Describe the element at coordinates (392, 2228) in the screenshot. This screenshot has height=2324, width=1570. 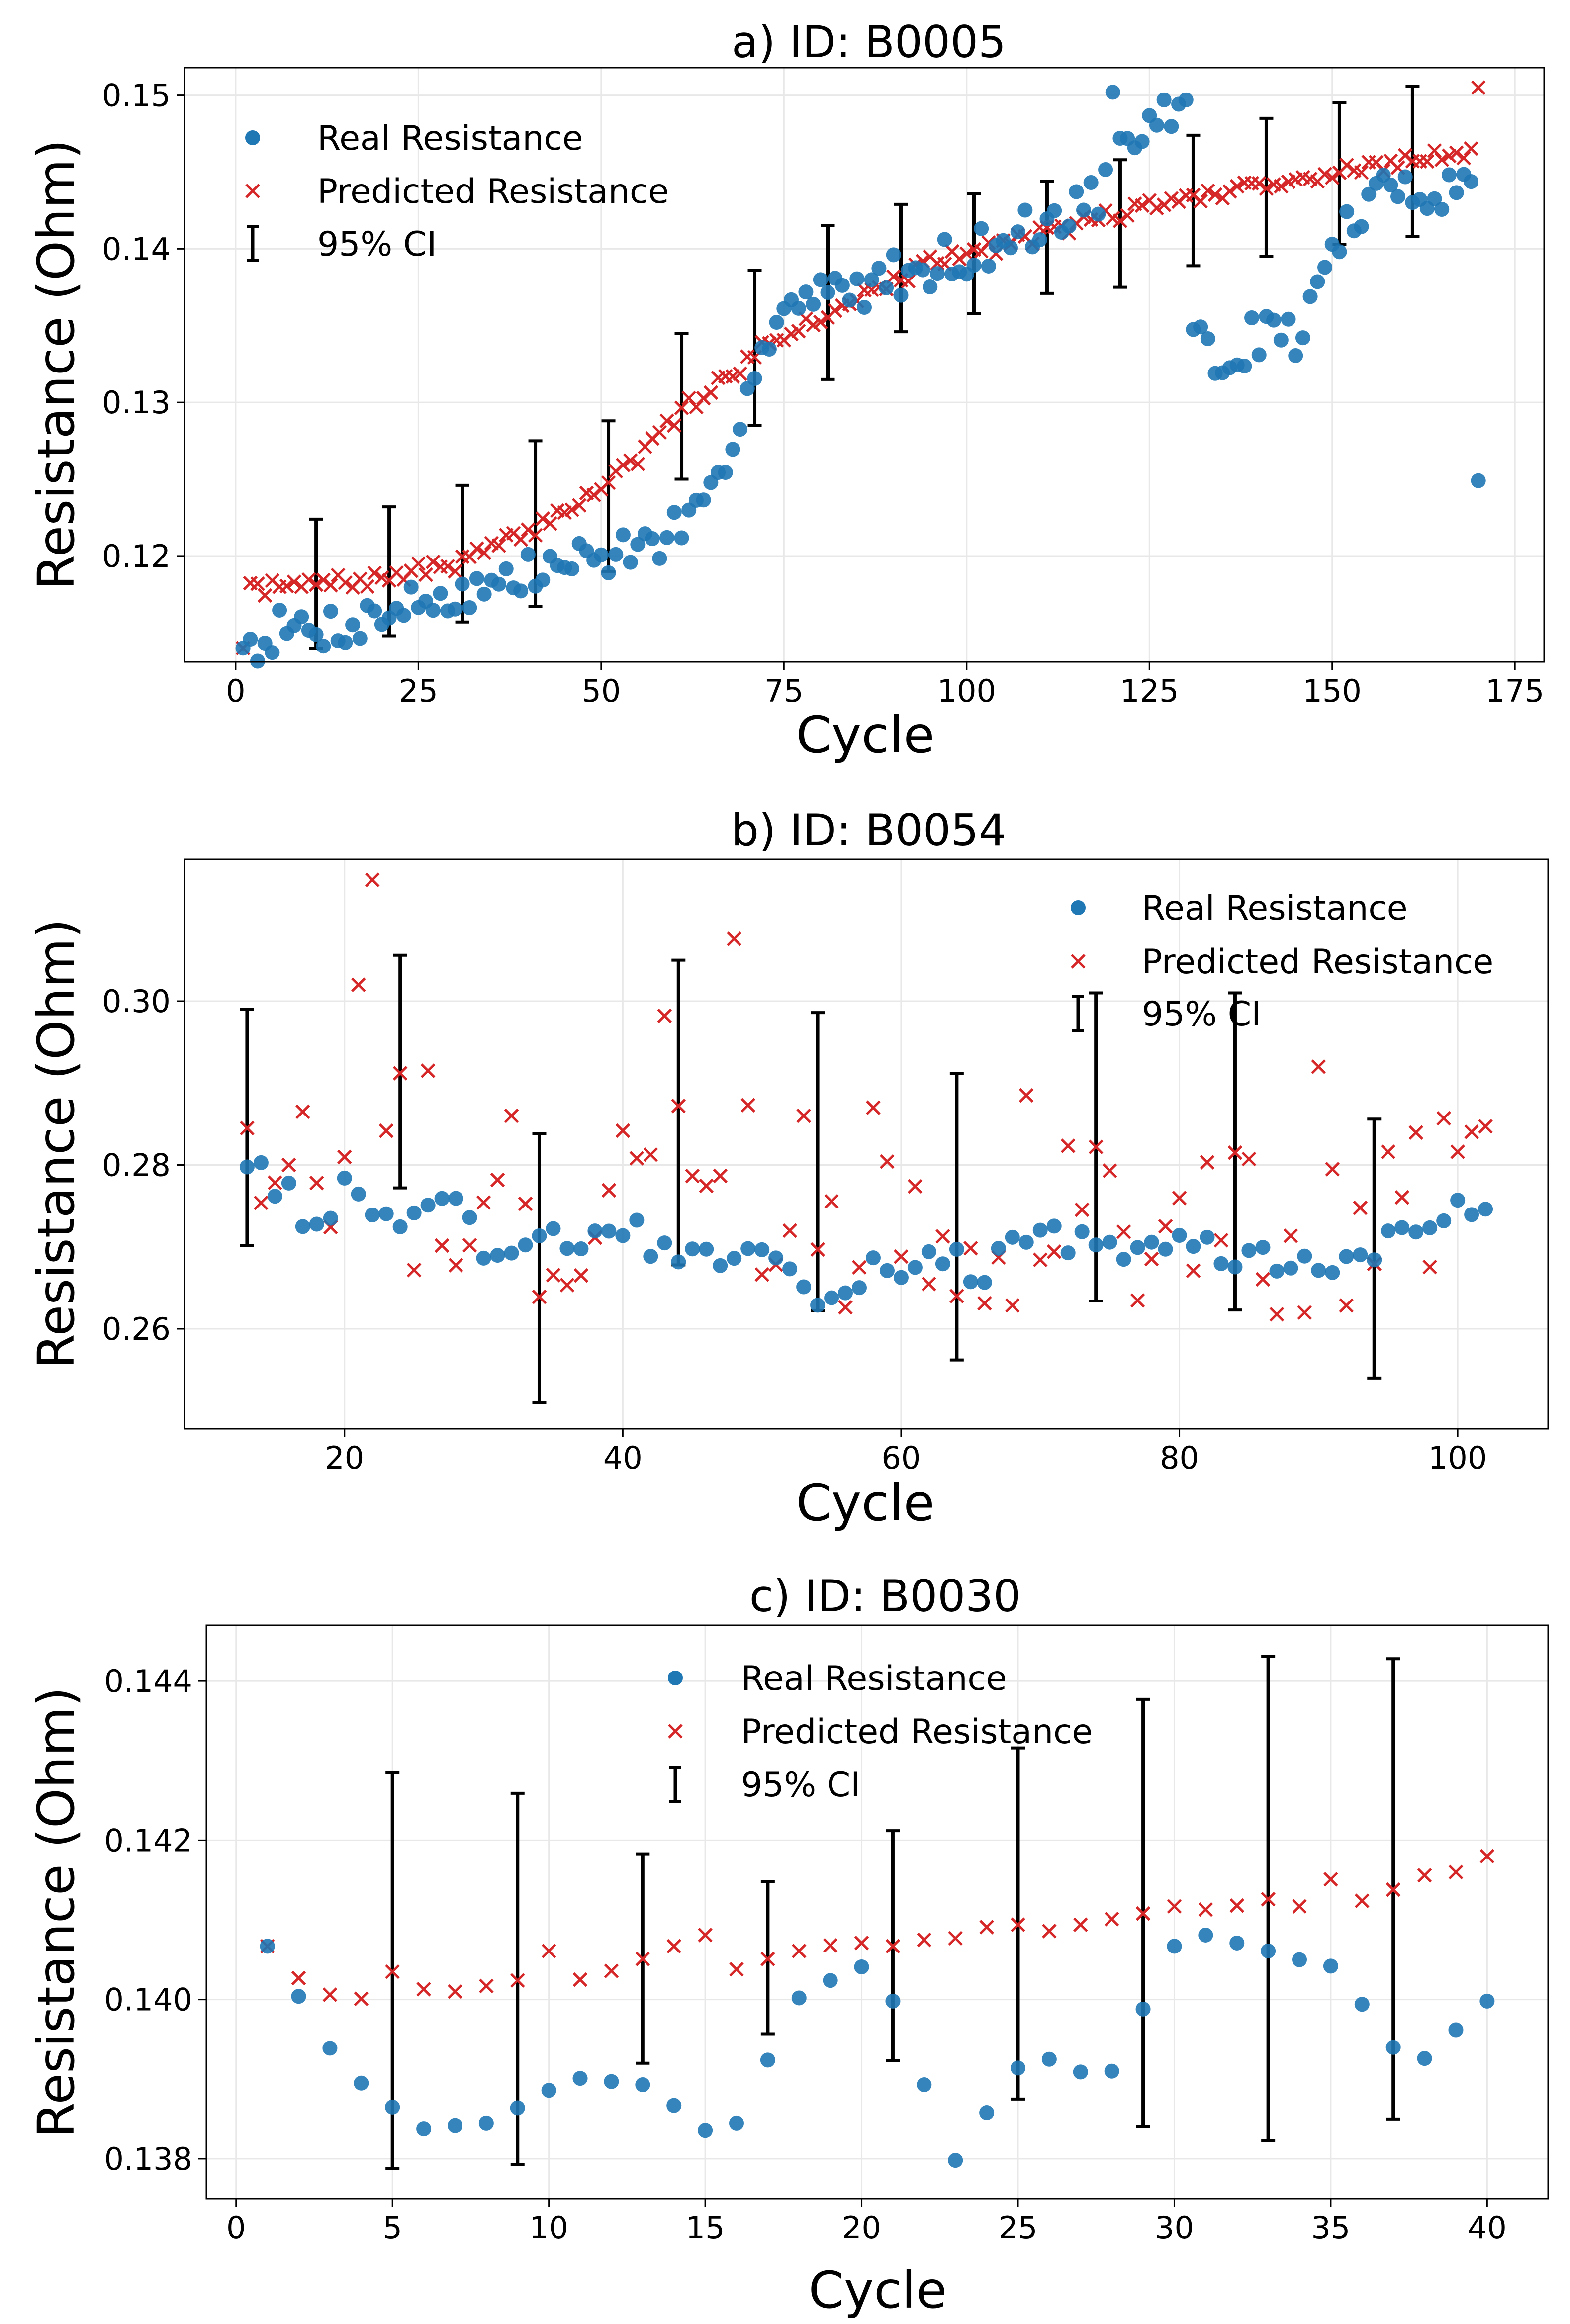
I see `x-tick-label: 5` at that location.